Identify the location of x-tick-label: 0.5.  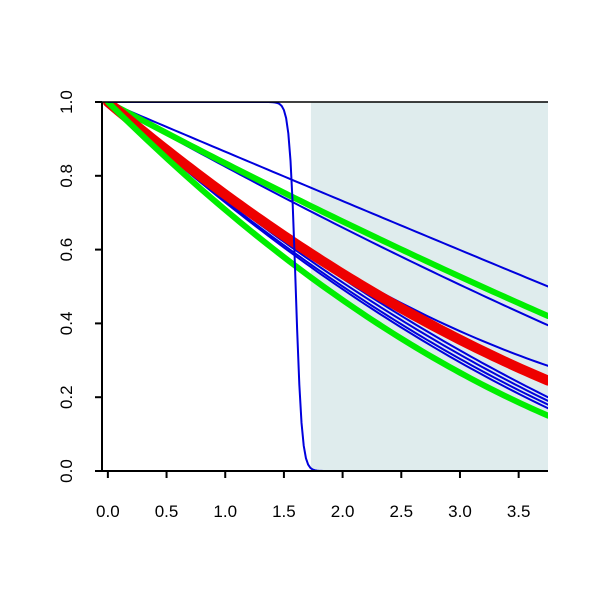
(167, 511).